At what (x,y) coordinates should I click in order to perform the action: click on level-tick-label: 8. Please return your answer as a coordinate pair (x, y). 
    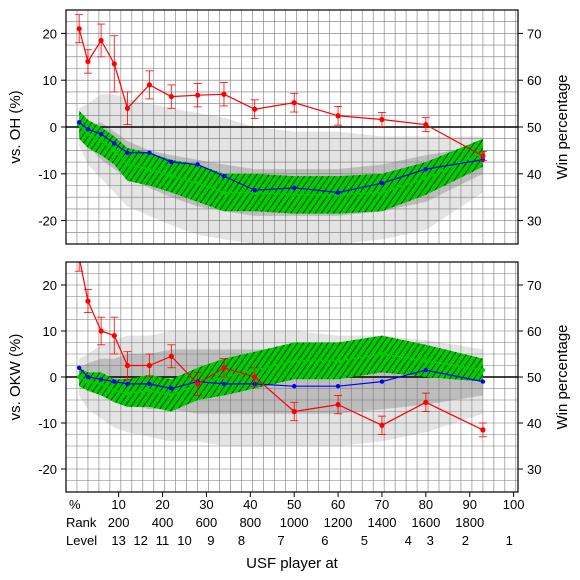
    Looking at the image, I should click on (241, 540).